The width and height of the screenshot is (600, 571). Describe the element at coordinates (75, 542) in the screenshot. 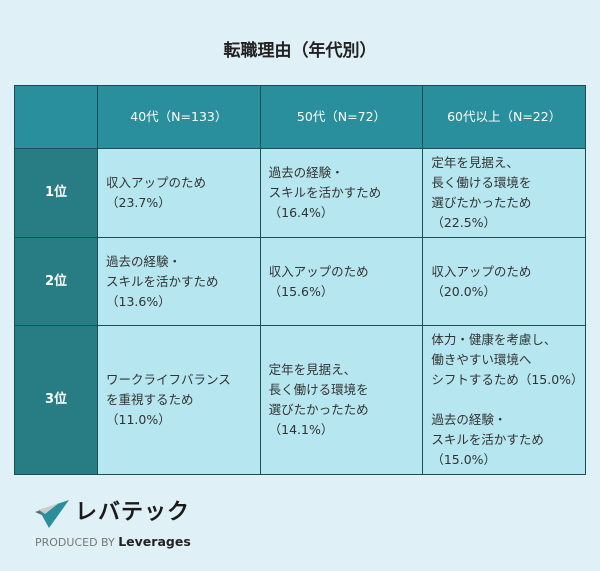

I see `produced-by-label: PRODUCED BY` at that location.